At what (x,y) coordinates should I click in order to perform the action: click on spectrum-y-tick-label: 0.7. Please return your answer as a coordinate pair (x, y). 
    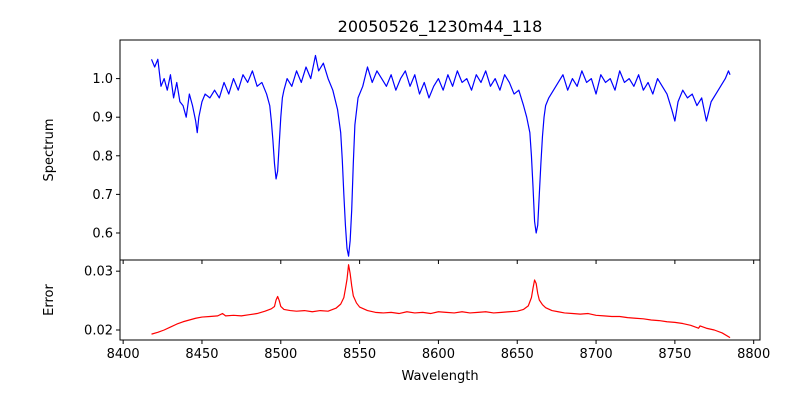
    Looking at the image, I should click on (102, 195).